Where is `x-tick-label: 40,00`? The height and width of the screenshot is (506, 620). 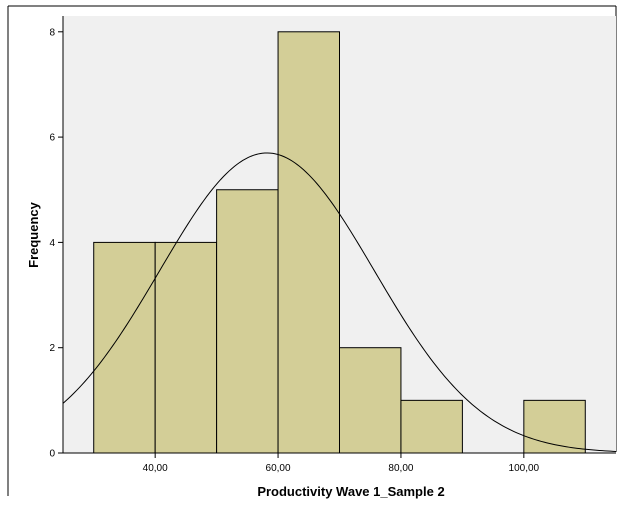 x-tick-label: 40,00 is located at coordinates (155, 468).